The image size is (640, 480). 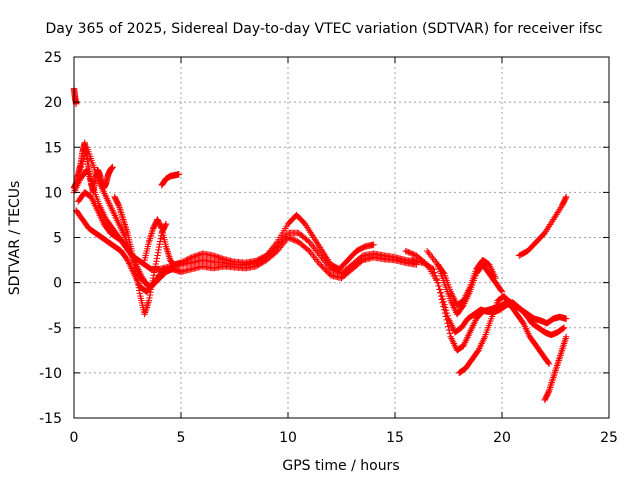 I want to click on y-tick-label: 20, so click(x=53, y=103).